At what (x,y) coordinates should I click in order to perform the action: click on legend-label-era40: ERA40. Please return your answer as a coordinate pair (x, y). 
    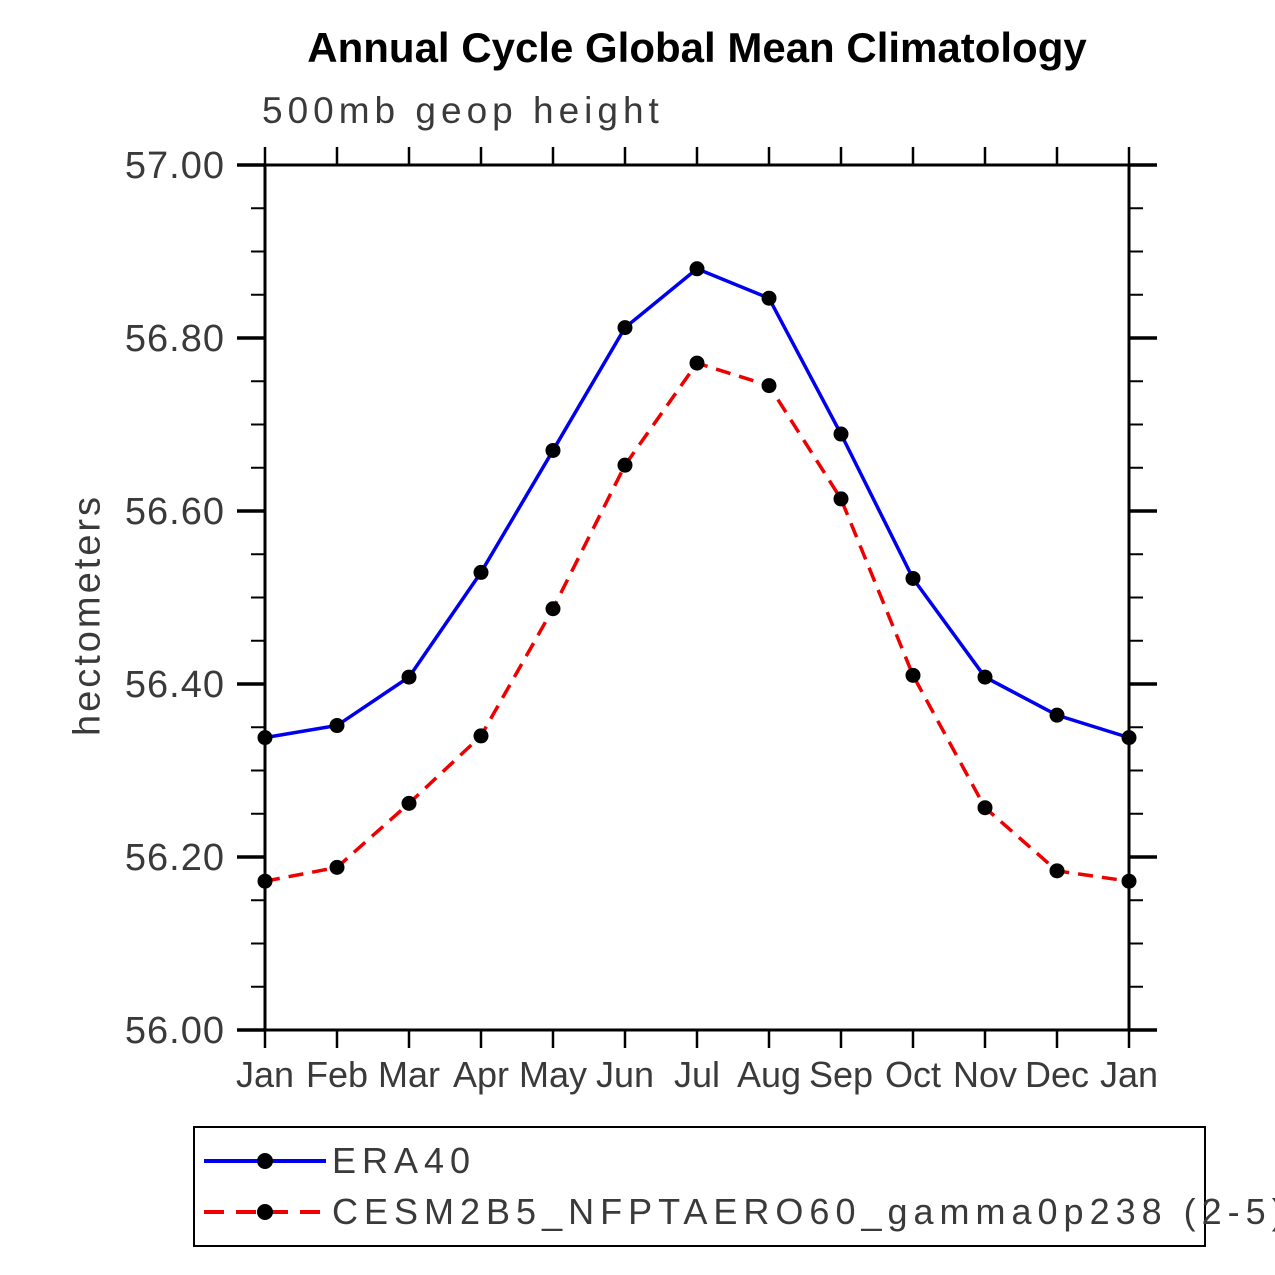
    Looking at the image, I should click on (404, 1160).